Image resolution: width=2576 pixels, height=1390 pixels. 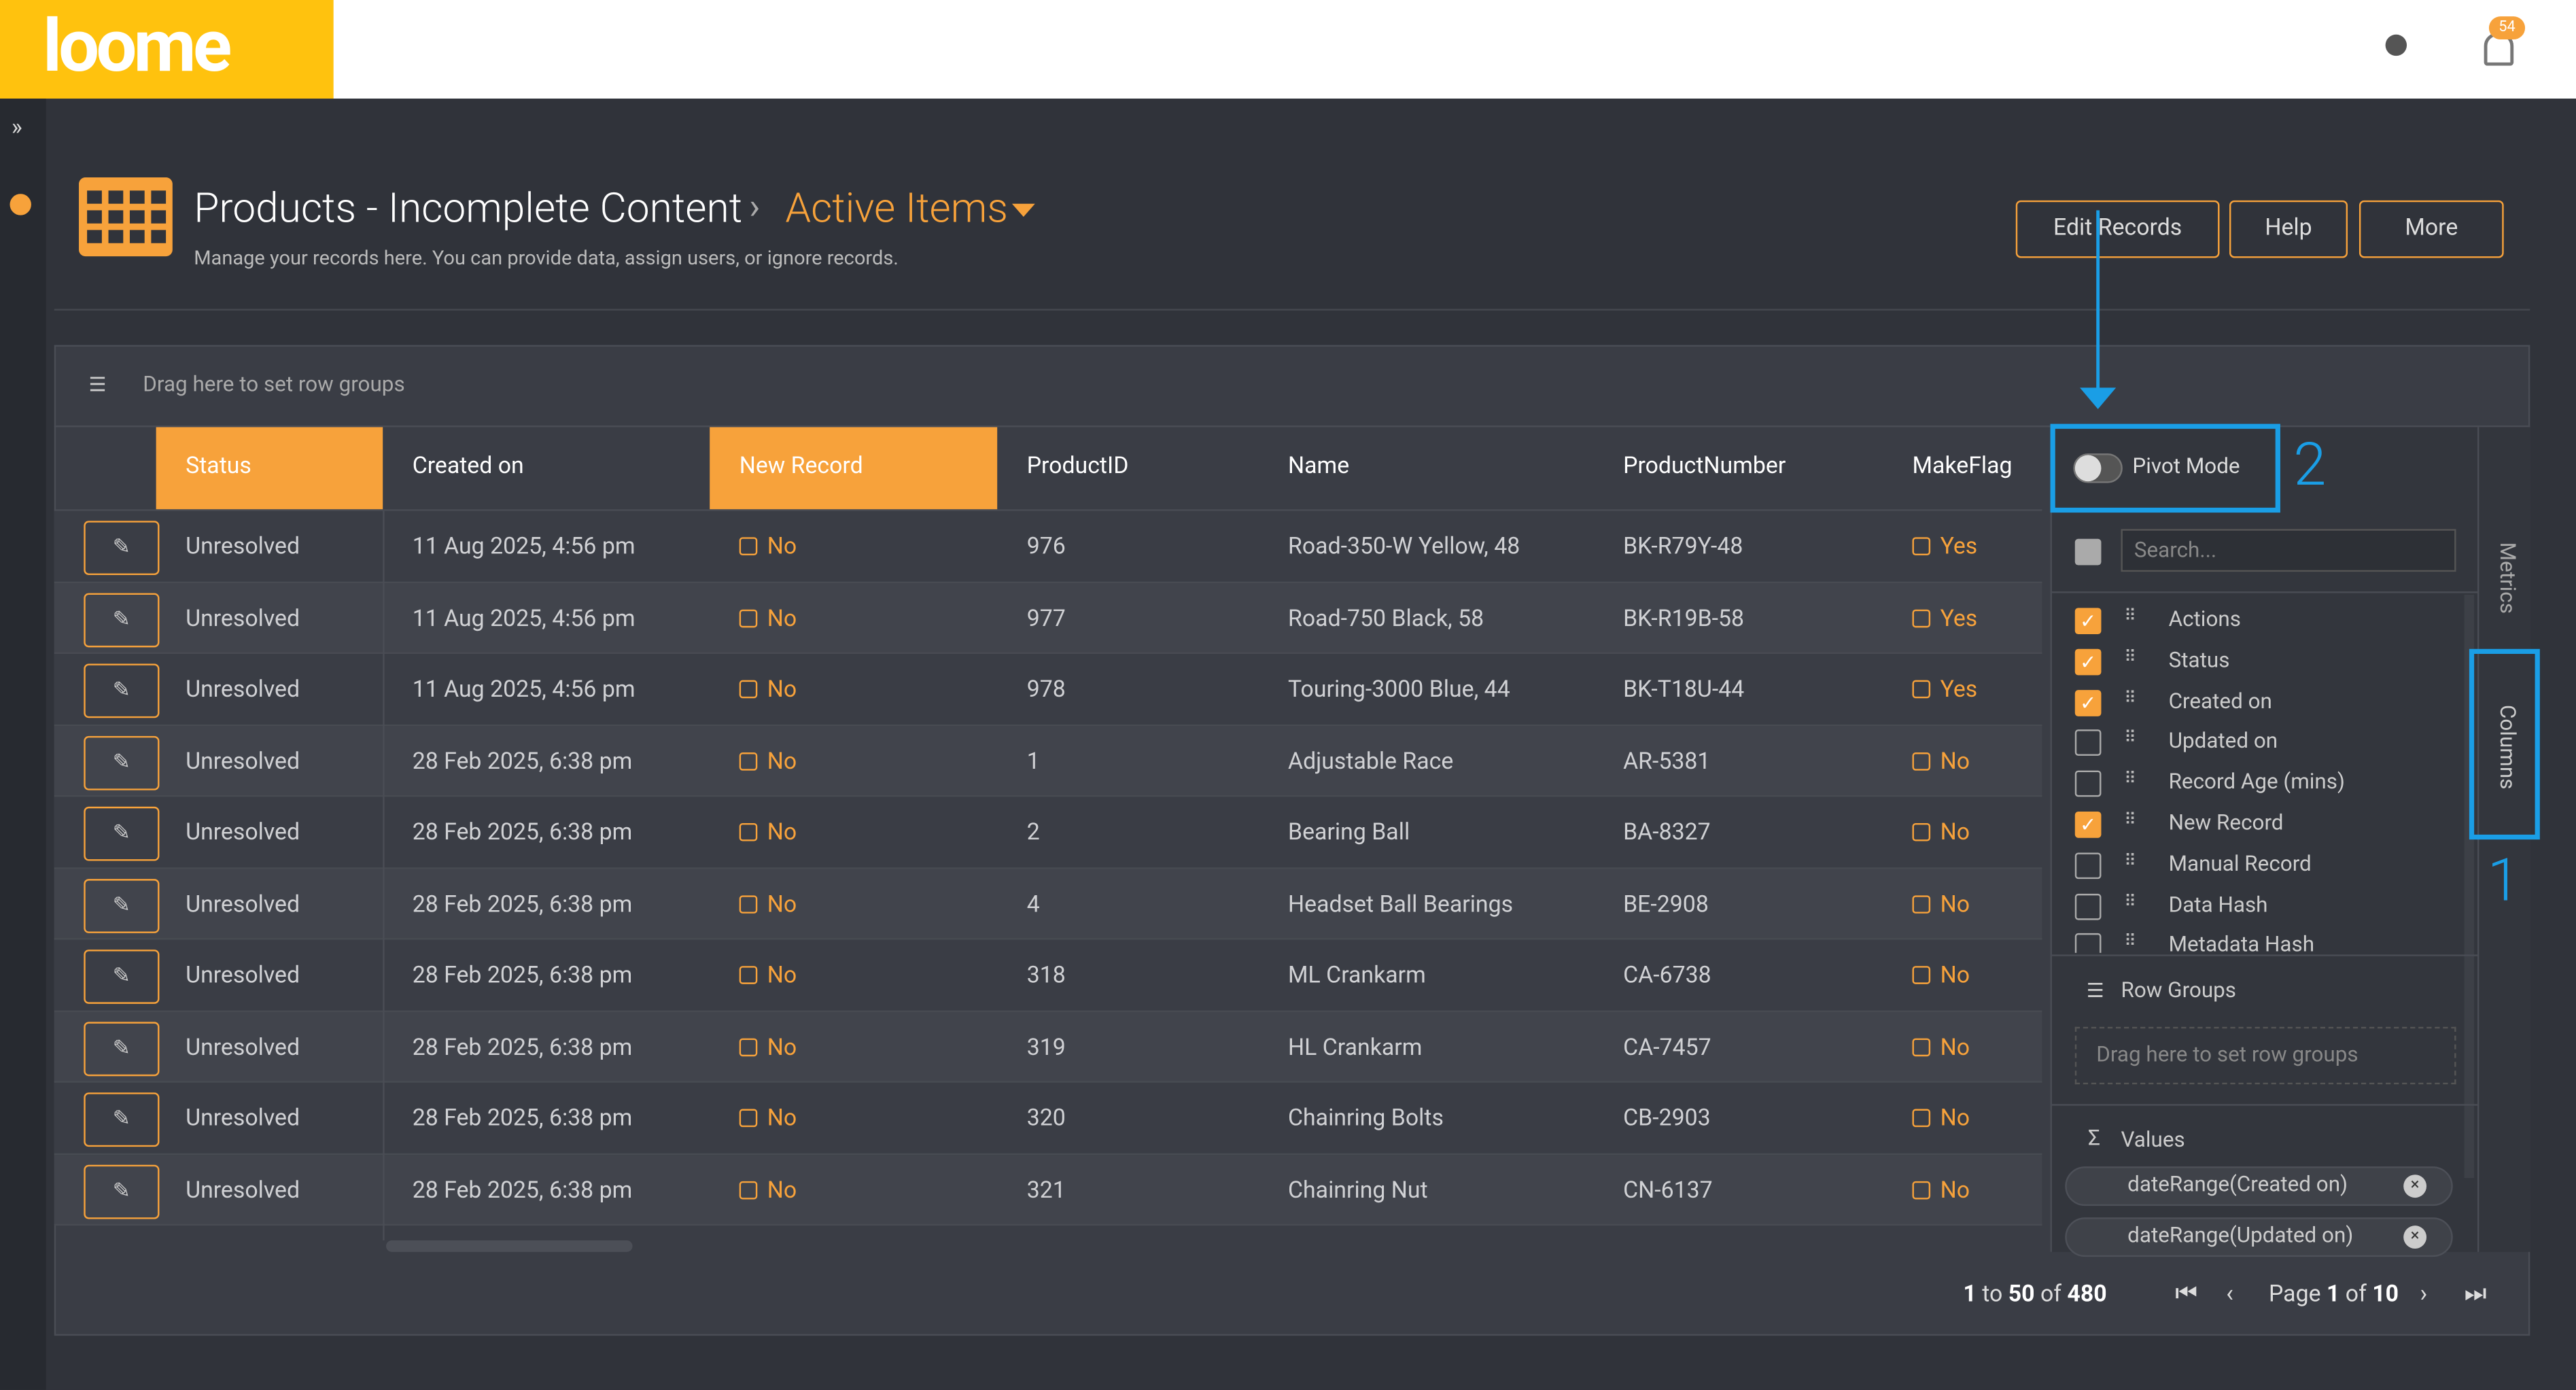 I want to click on select-all, so click(x=2088, y=552).